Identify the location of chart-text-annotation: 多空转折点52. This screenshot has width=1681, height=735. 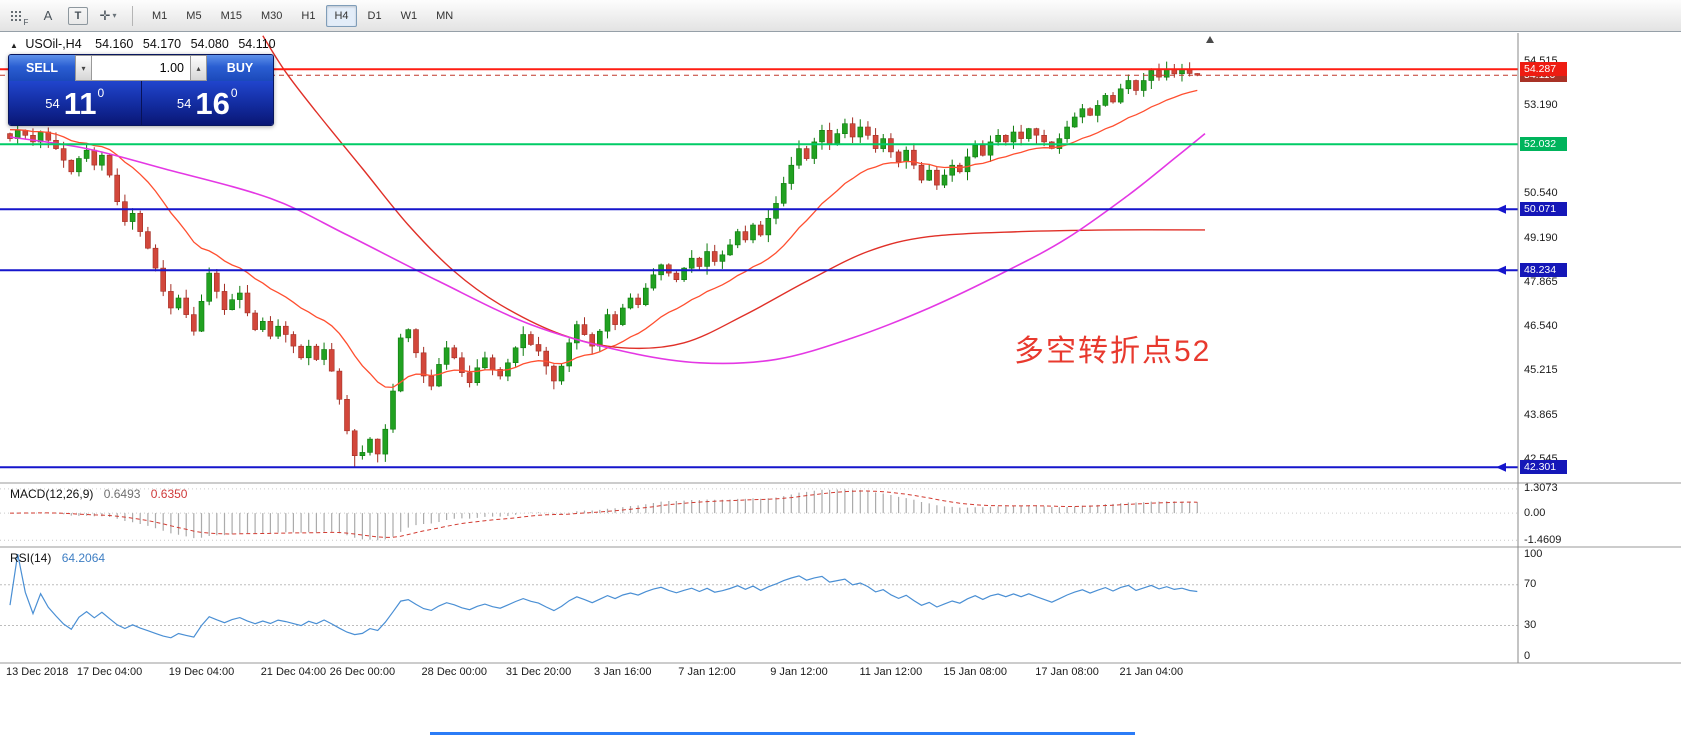
(1113, 351).